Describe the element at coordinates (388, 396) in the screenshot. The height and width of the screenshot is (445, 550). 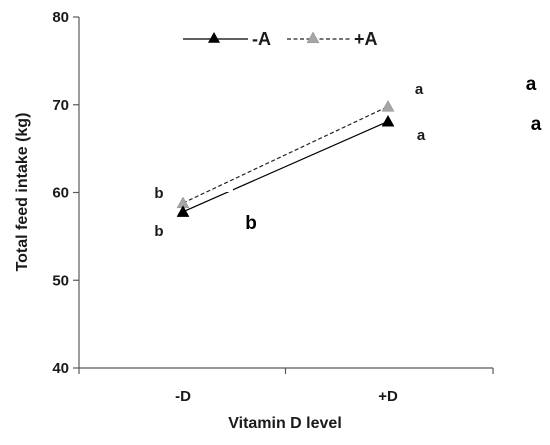
I see `x-tick-label: +D` at that location.